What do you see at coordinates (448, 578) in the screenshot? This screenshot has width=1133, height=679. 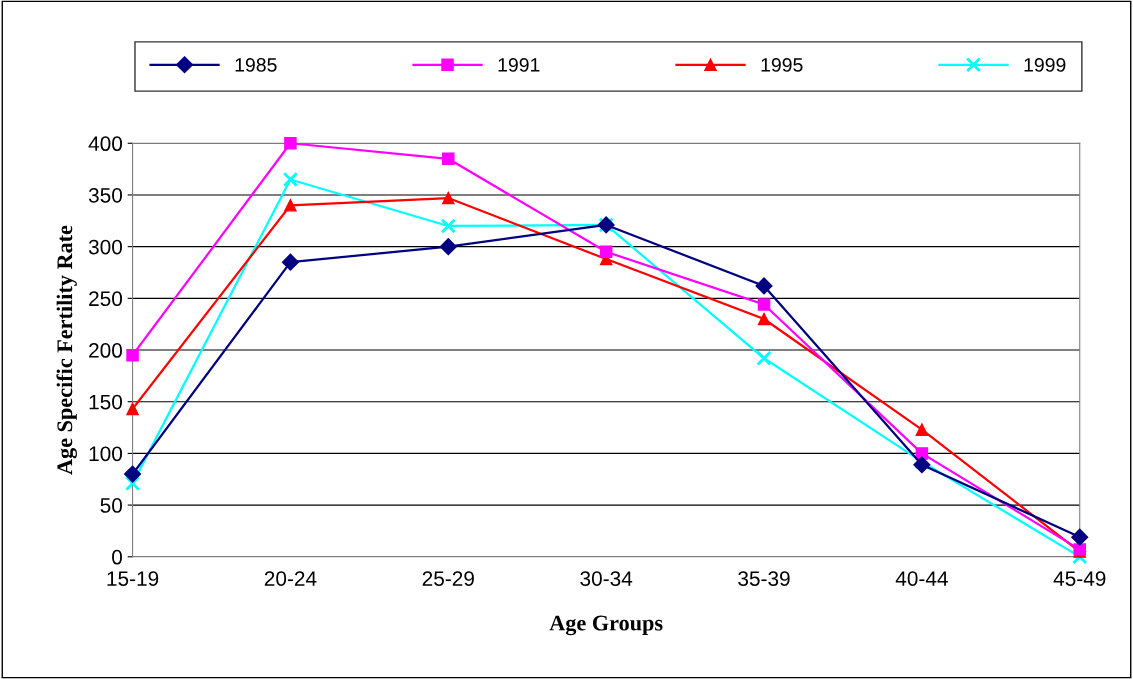 I see `x-tick-label: 25-29` at bounding box center [448, 578].